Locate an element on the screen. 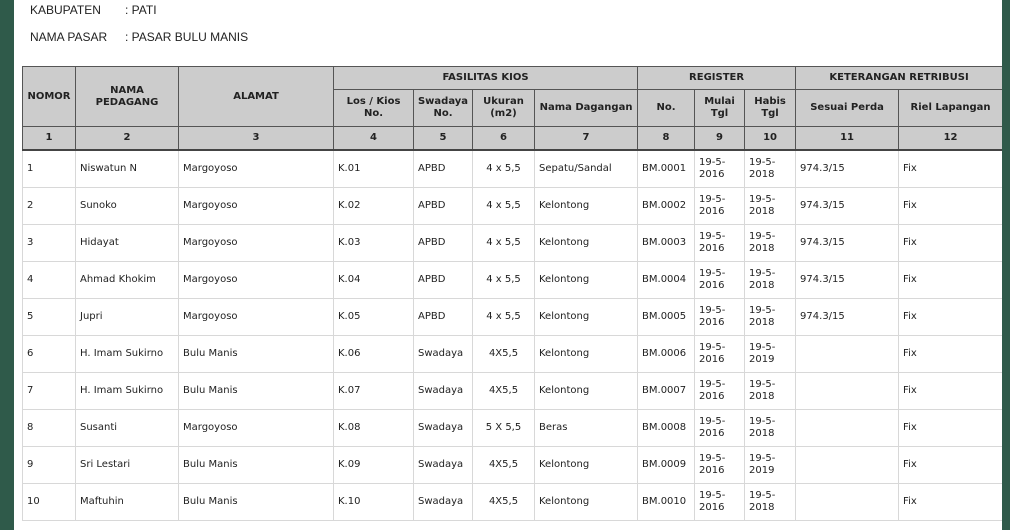 Image resolution: width=1010 pixels, height=530 pixels. cell-ukuran: 4 x 5,5 is located at coordinates (503, 243).